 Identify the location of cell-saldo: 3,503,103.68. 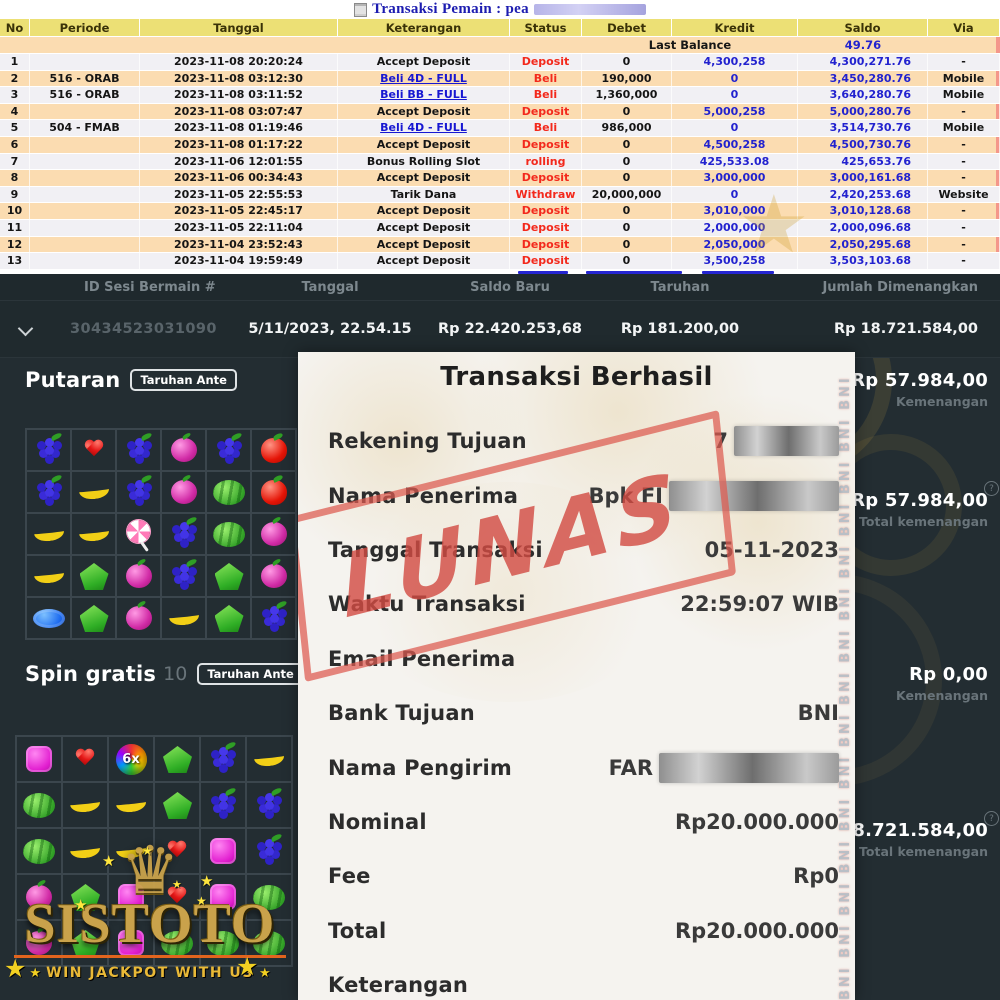
(863, 261).